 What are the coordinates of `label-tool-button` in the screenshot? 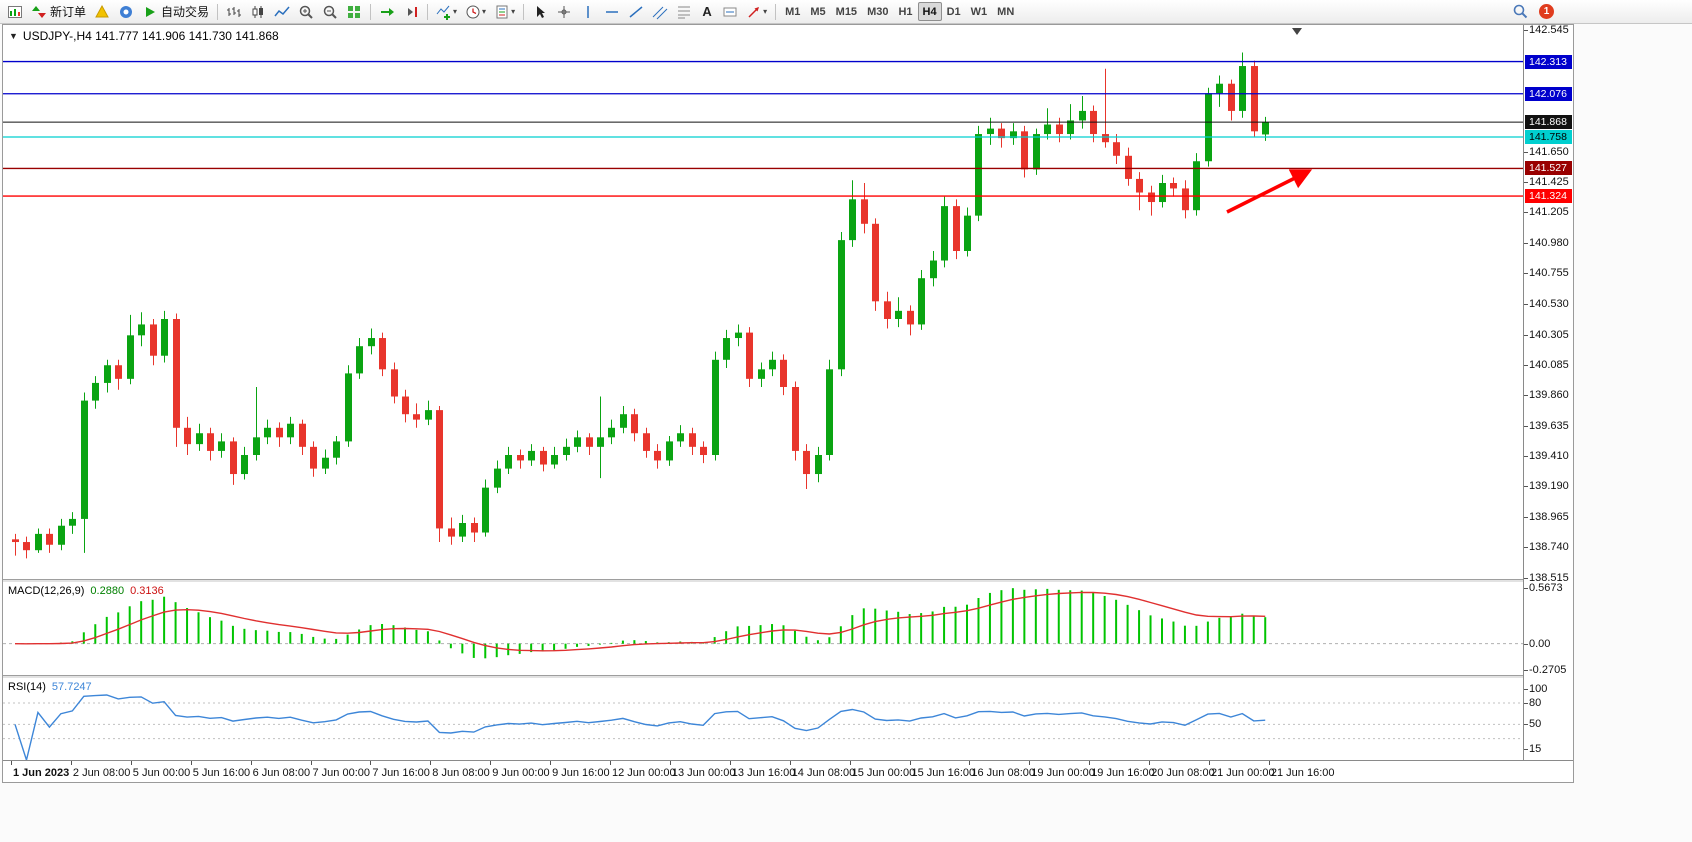 It's located at (730, 12).